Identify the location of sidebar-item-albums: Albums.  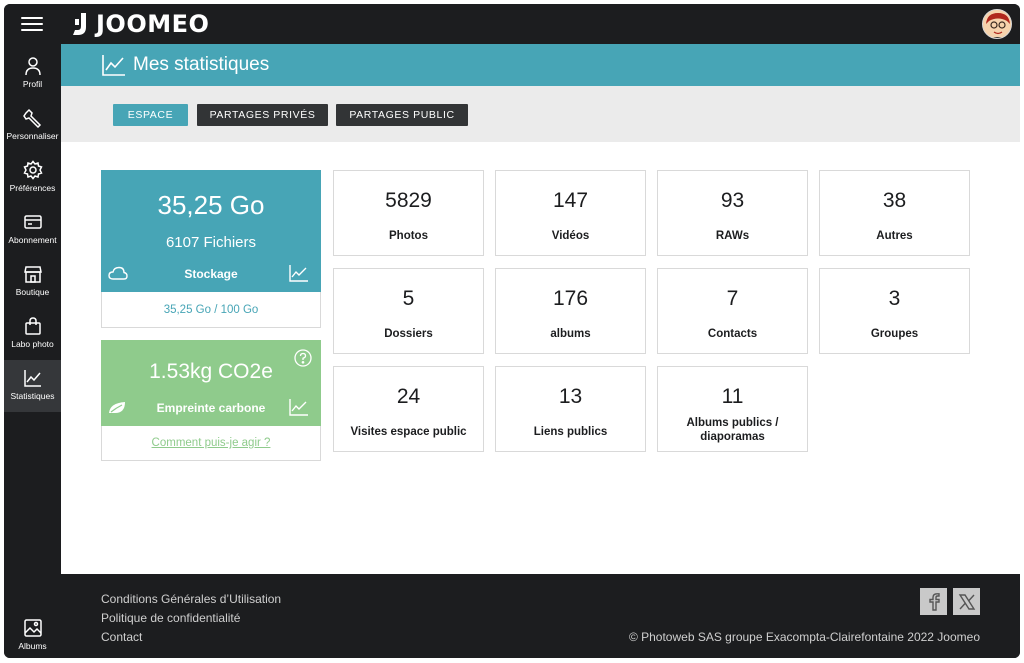
(32, 634).